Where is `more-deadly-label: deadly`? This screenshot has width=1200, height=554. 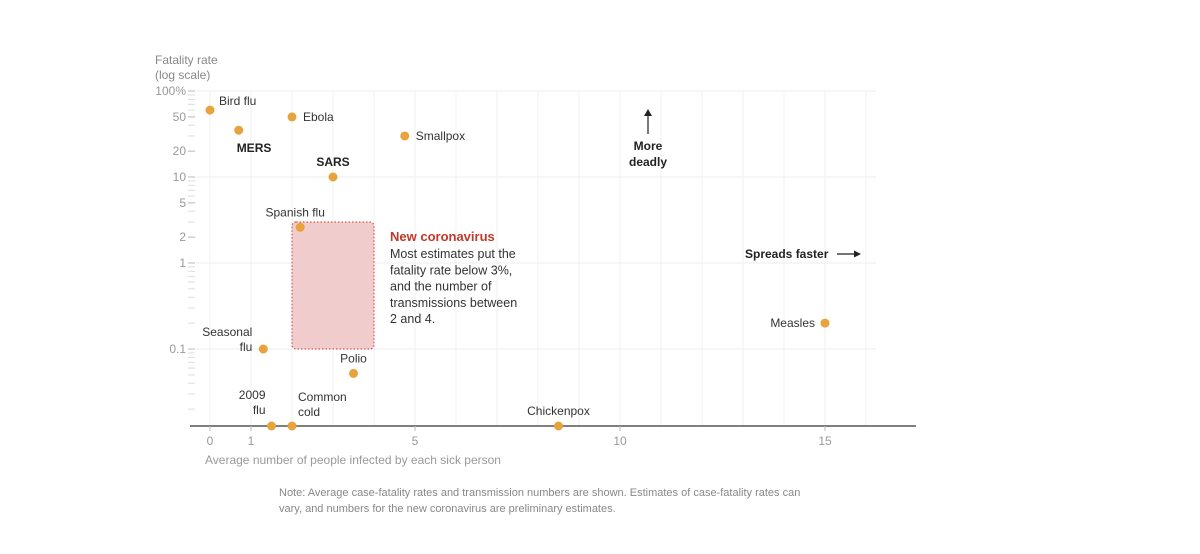 more-deadly-label: deadly is located at coordinates (648, 162).